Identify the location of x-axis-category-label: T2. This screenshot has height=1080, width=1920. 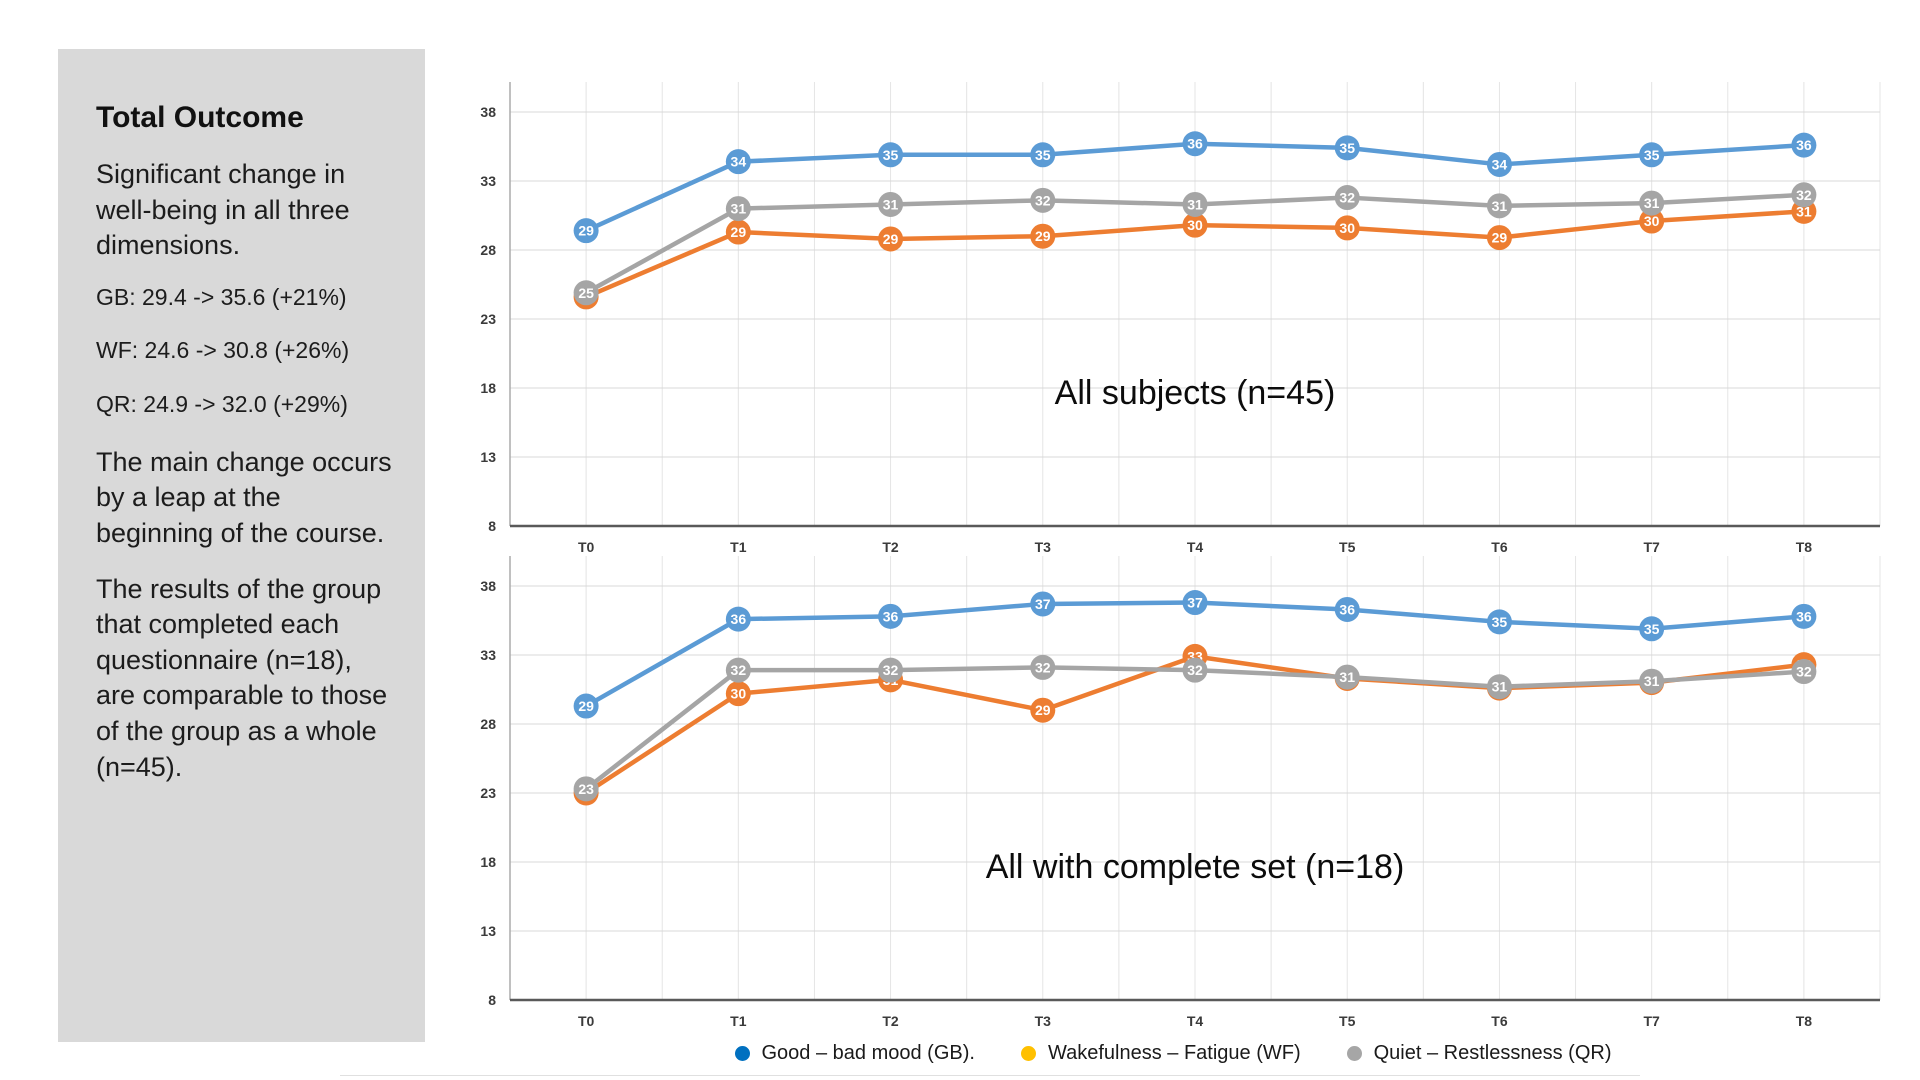
(890, 547).